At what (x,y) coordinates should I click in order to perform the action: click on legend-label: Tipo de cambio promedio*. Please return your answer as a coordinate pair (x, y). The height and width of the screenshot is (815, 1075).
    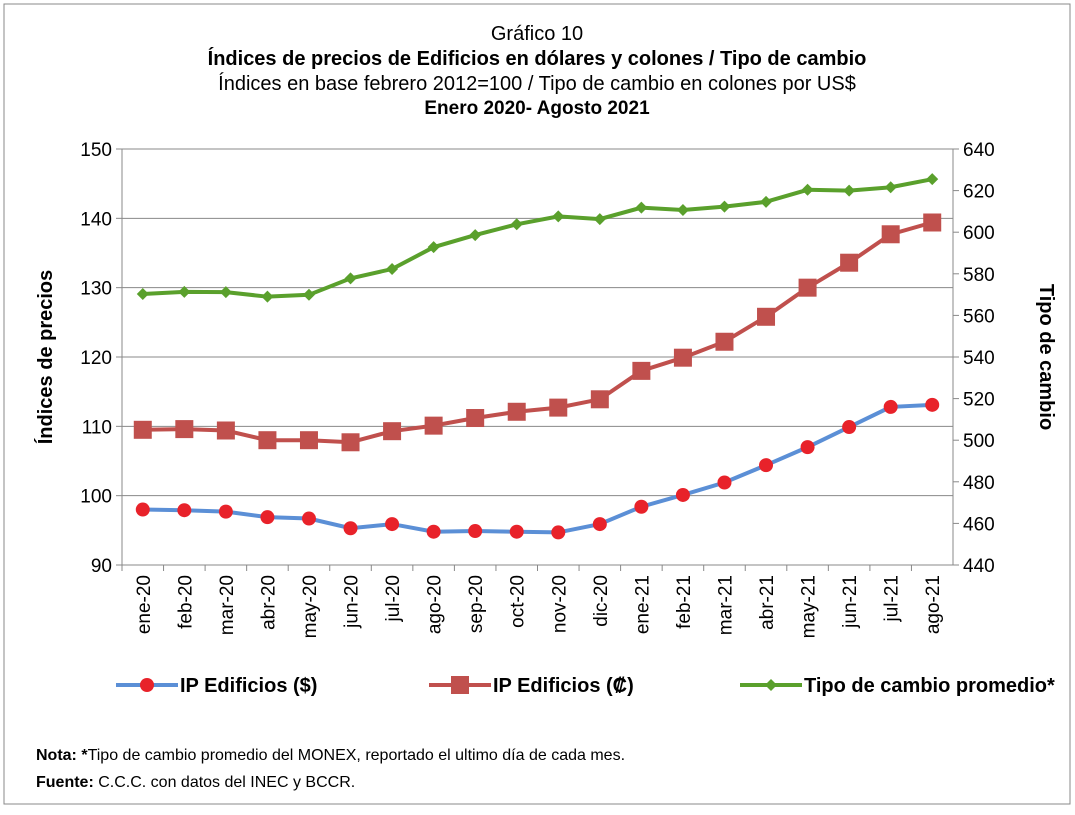
    Looking at the image, I should click on (929, 686).